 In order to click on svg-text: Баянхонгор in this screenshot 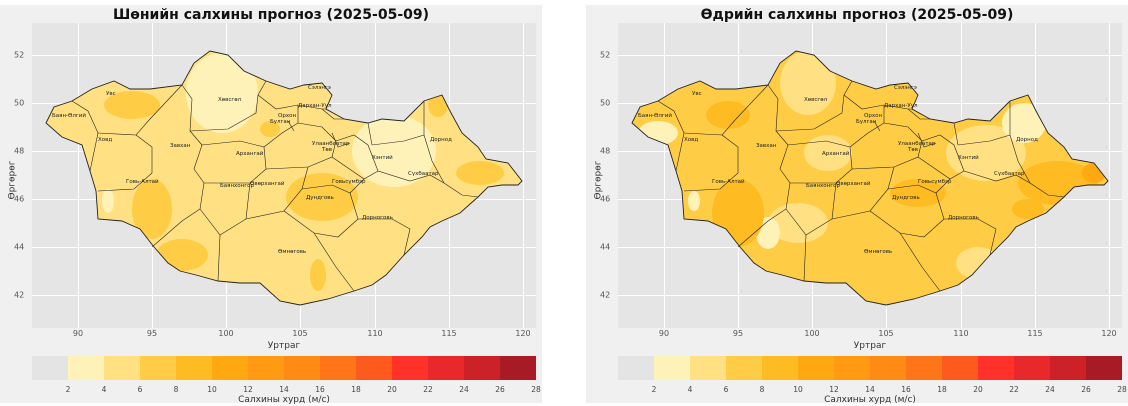, I will do `click(237, 186)`.